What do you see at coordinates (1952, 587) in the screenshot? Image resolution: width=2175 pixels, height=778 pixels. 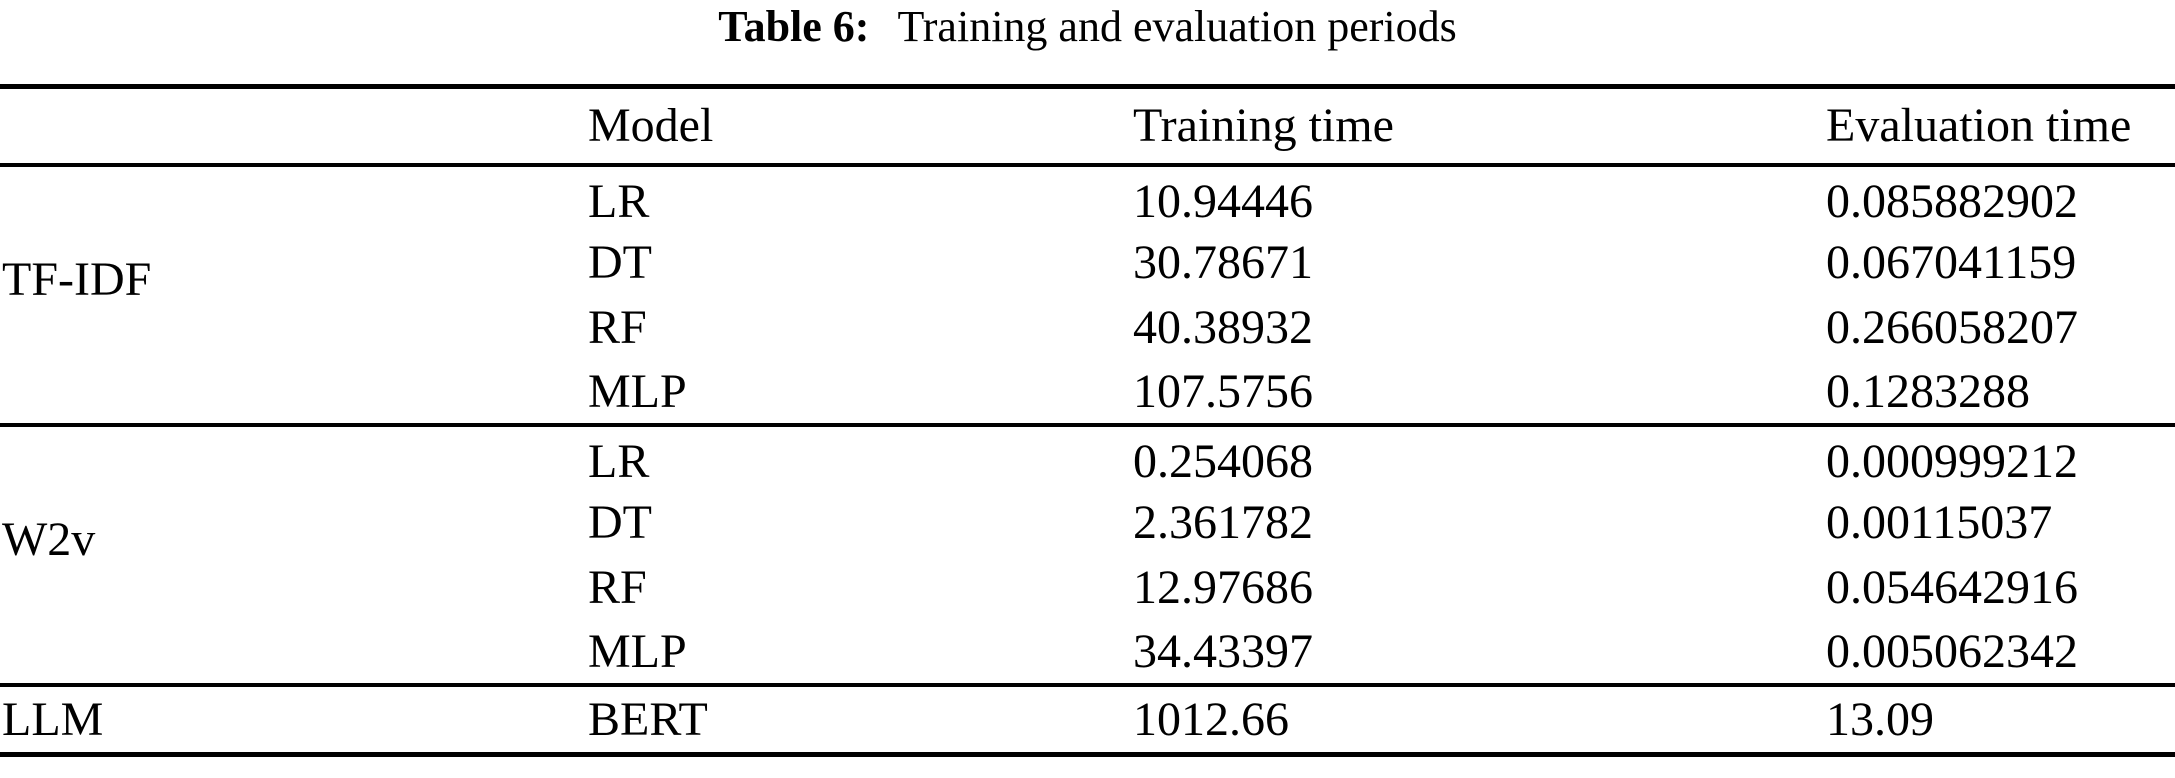 I see `cell-evaluation-time: 0.054642916` at bounding box center [1952, 587].